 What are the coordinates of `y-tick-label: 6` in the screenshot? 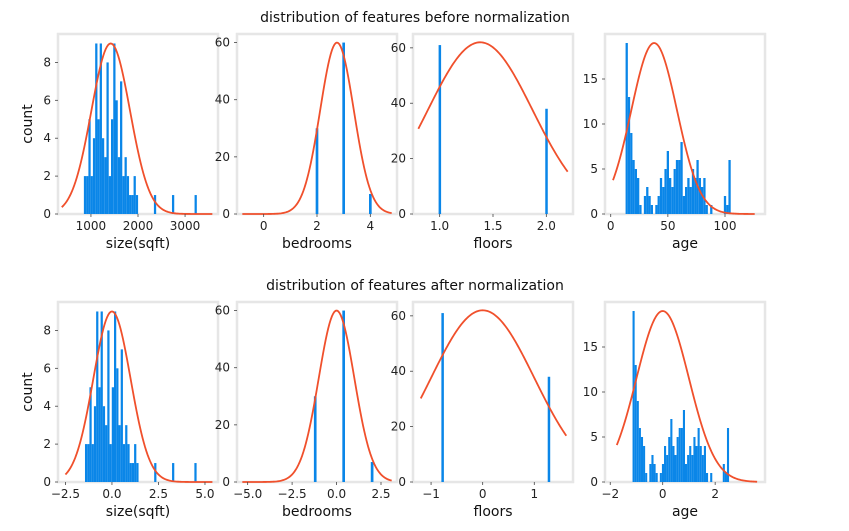 It's located at (47, 100).